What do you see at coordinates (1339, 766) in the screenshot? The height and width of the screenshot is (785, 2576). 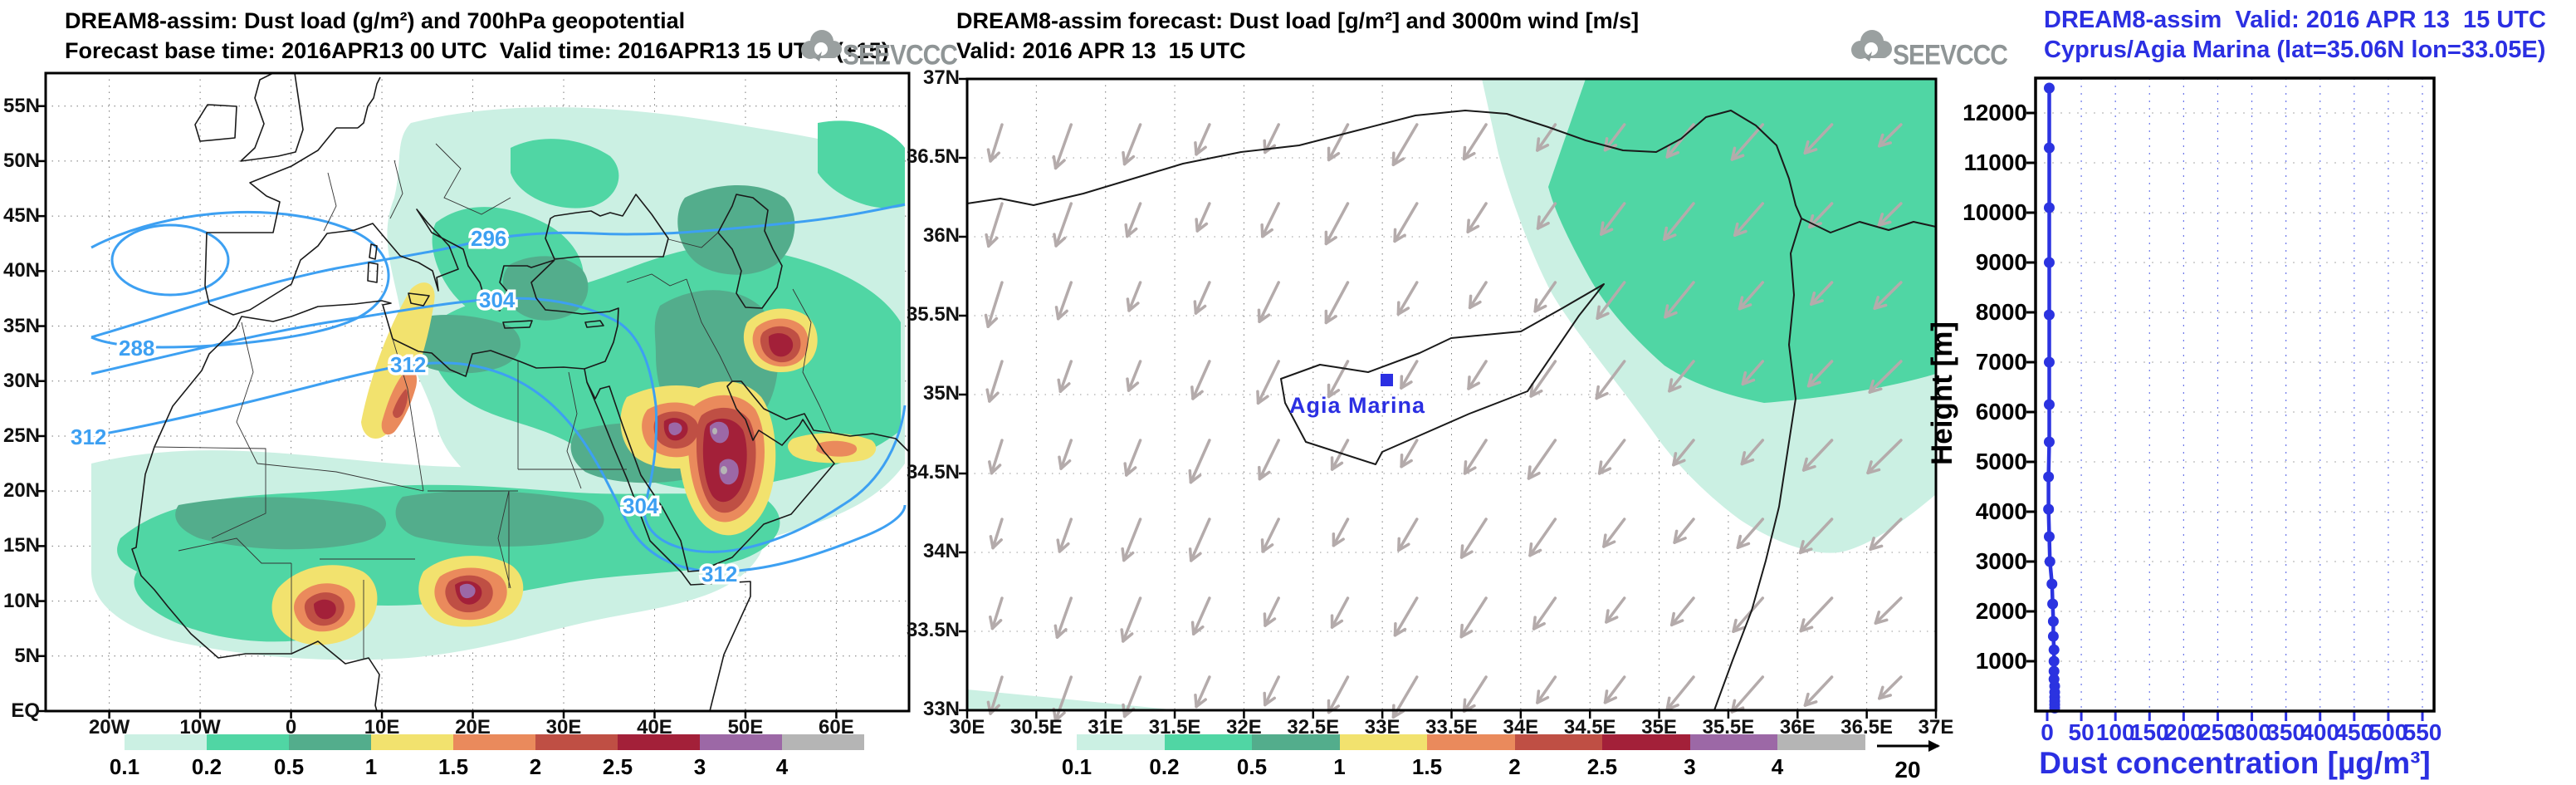 I see `middle-legend-value: 1` at bounding box center [1339, 766].